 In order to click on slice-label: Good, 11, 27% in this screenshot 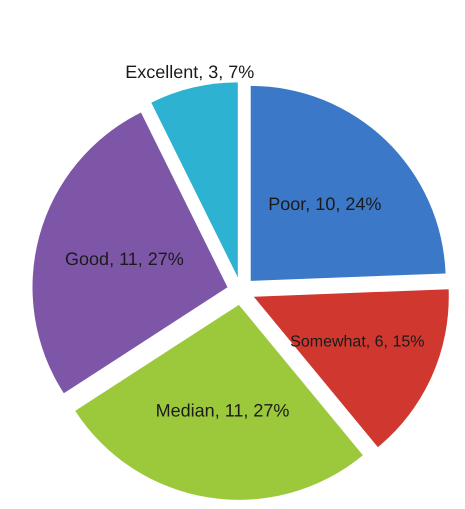, I will do `click(124, 258)`.